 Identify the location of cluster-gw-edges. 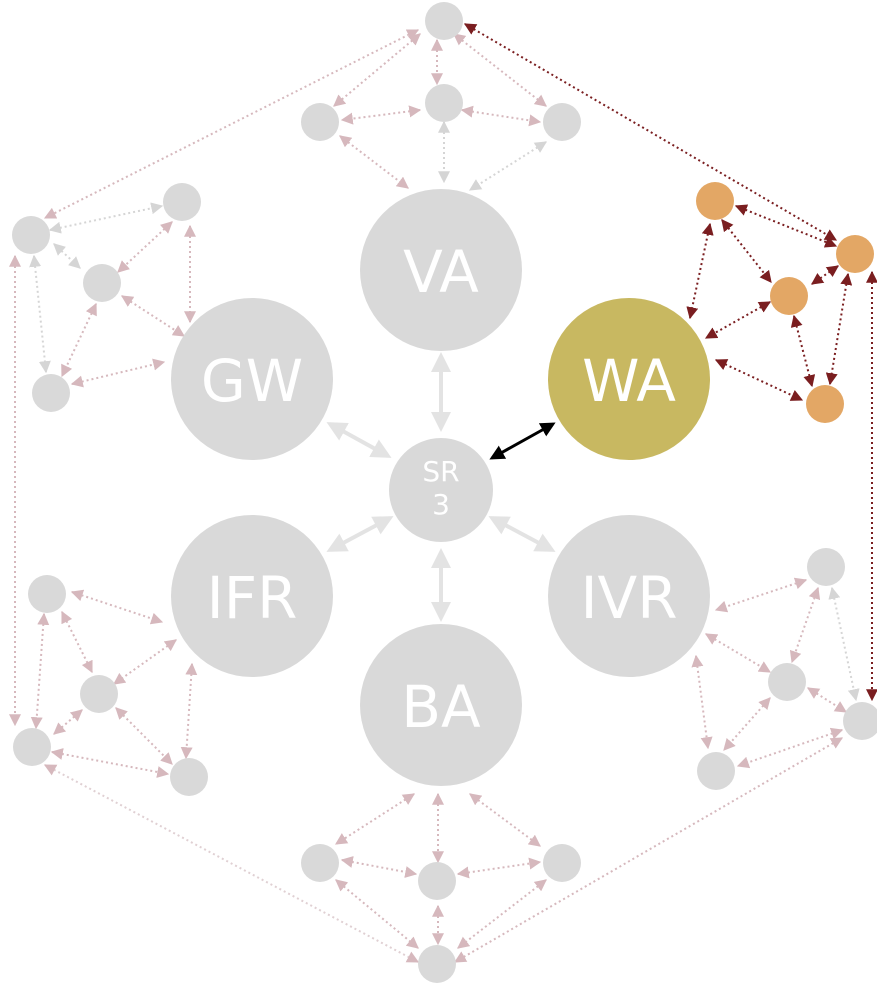
(112, 295).